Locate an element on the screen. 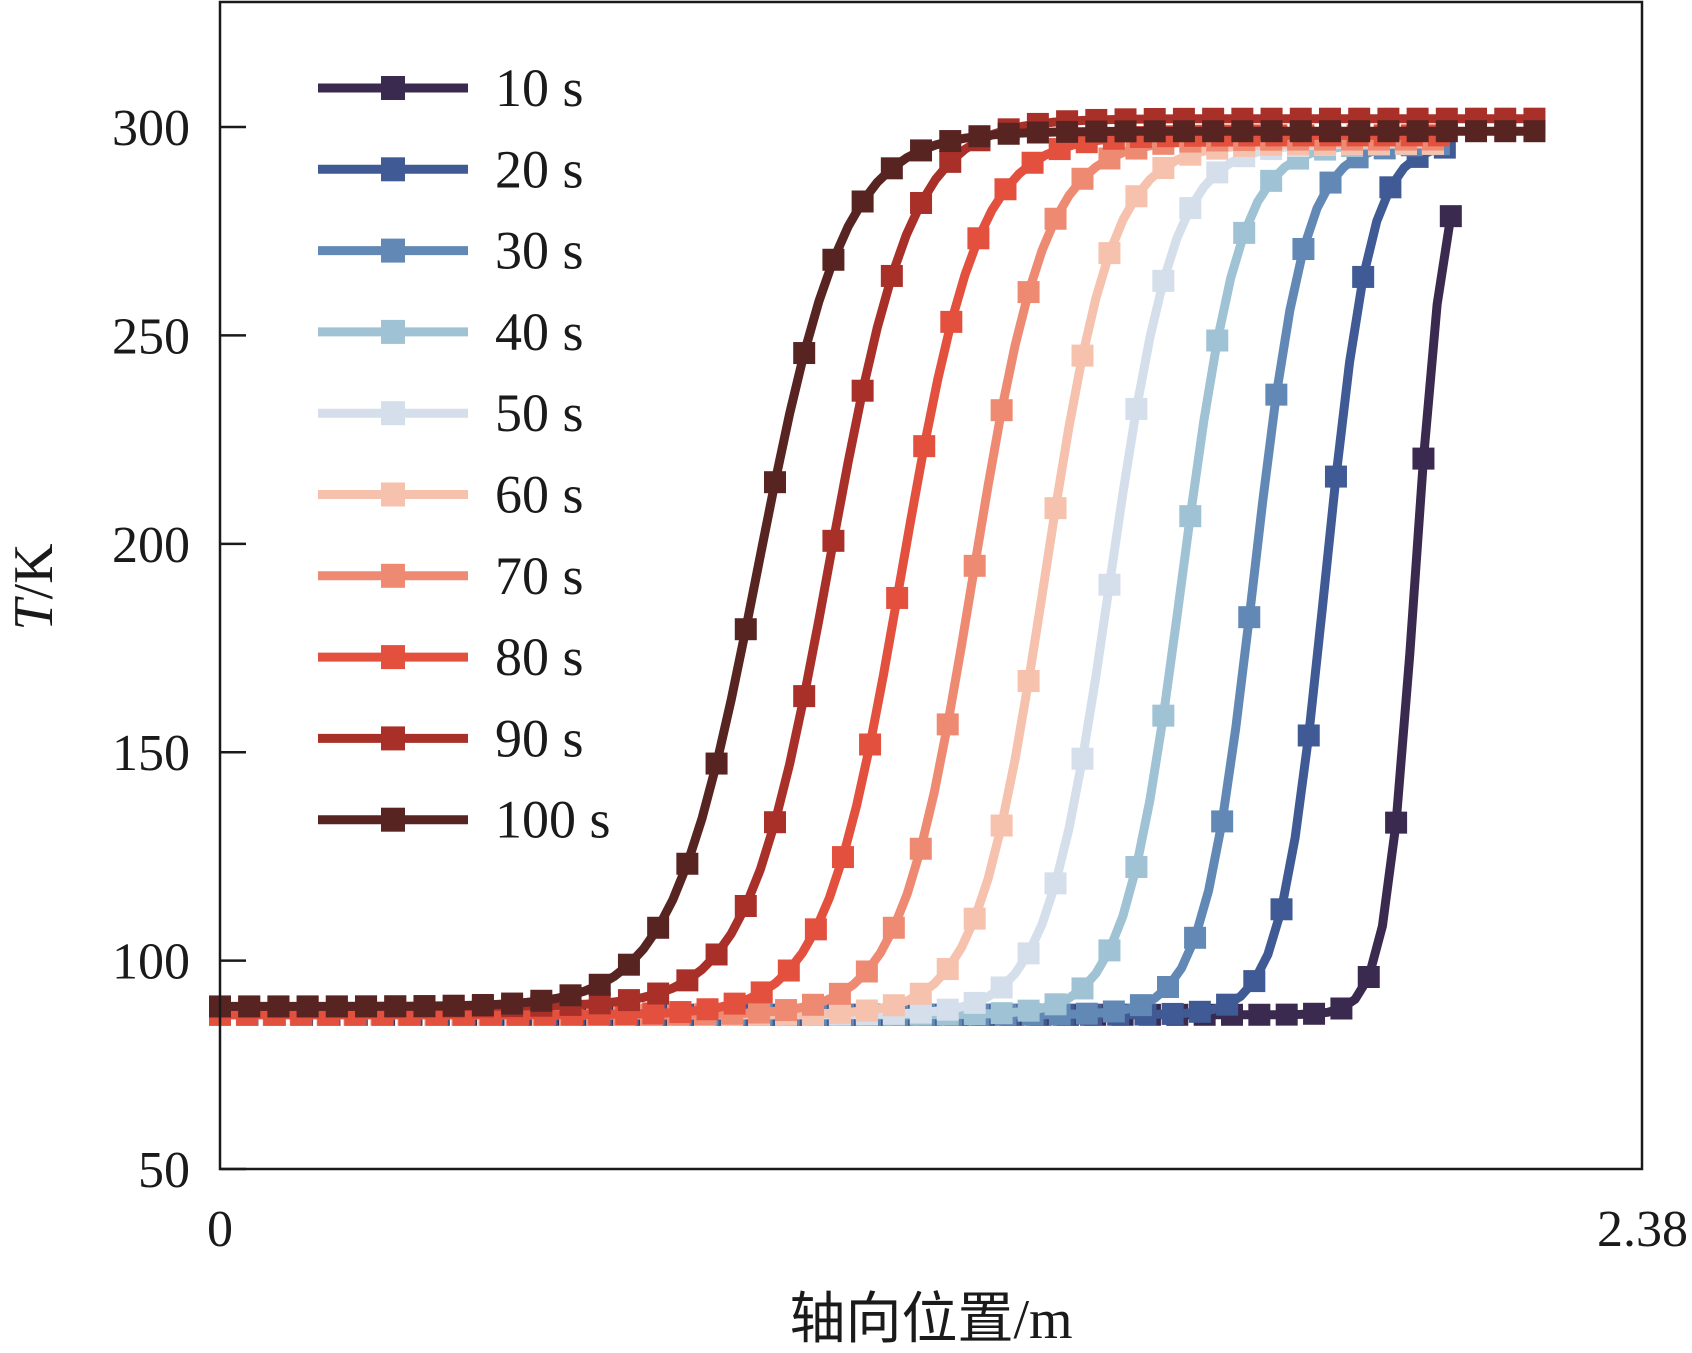 The width and height of the screenshot is (1692, 1353). legend-label: 20 s is located at coordinates (539, 169).